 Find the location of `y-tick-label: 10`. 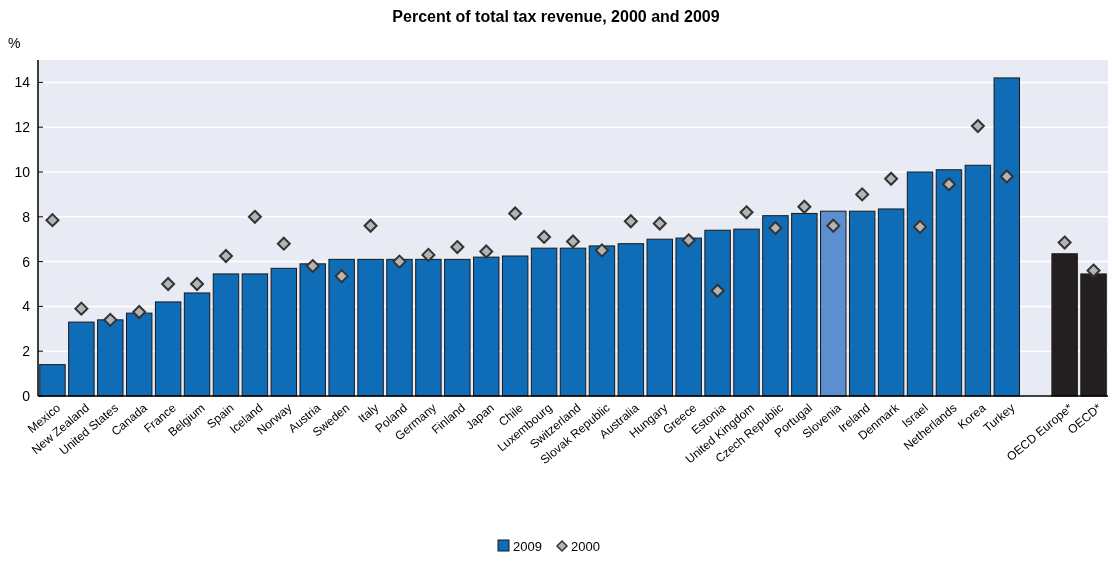

y-tick-label: 10 is located at coordinates (22, 171).